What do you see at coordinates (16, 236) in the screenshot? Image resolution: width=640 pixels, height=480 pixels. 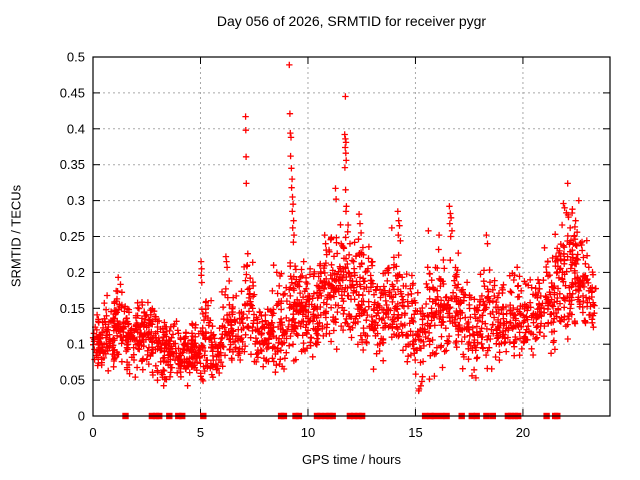 I see `y-axis-label: SRMTID / TECUs` at bounding box center [16, 236].